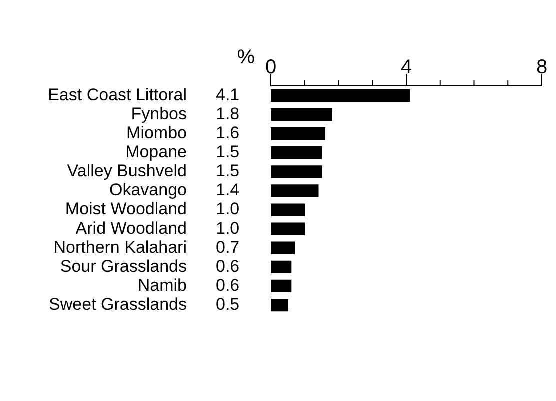 The height and width of the screenshot is (401, 556). What do you see at coordinates (228, 247) in the screenshot?
I see `data-label: 0.7` at bounding box center [228, 247].